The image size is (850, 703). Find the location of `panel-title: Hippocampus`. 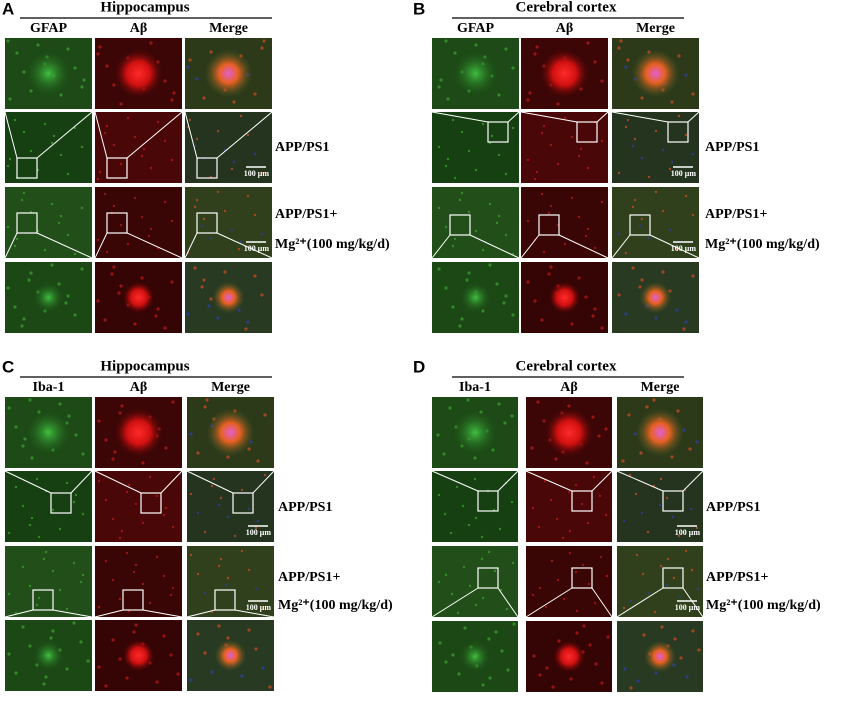

panel-title: Hippocampus is located at coordinates (144, 366).